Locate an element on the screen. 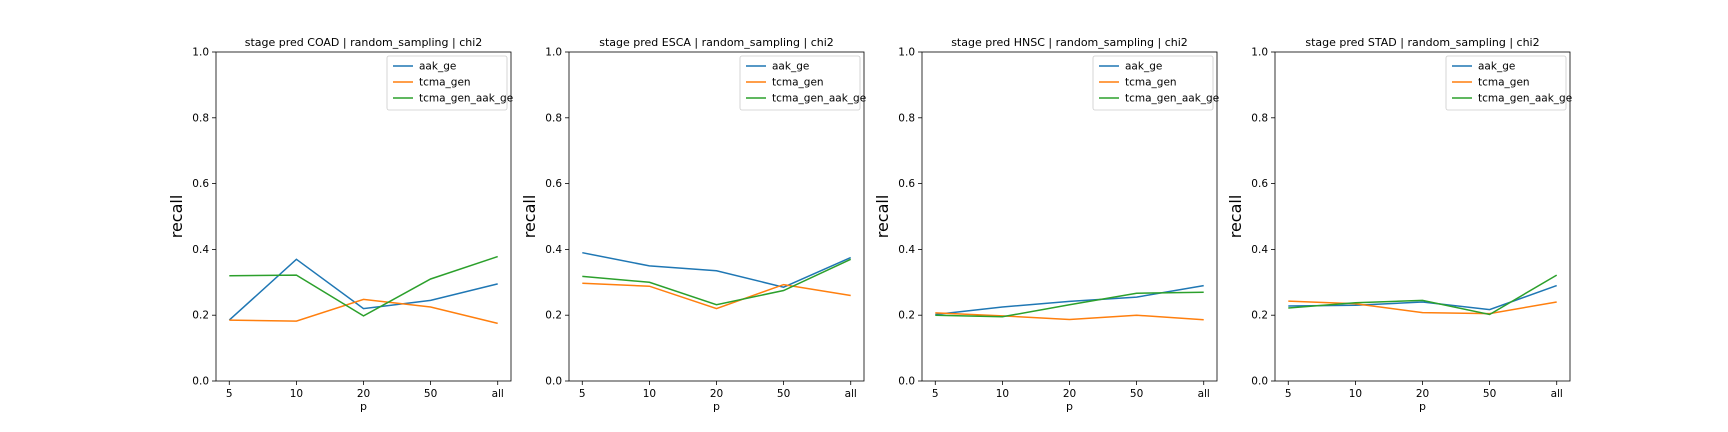 This screenshot has height=432, width=1728. chart-title: stage pred ESCA | random_sampling | chi2 is located at coordinates (716, 42).